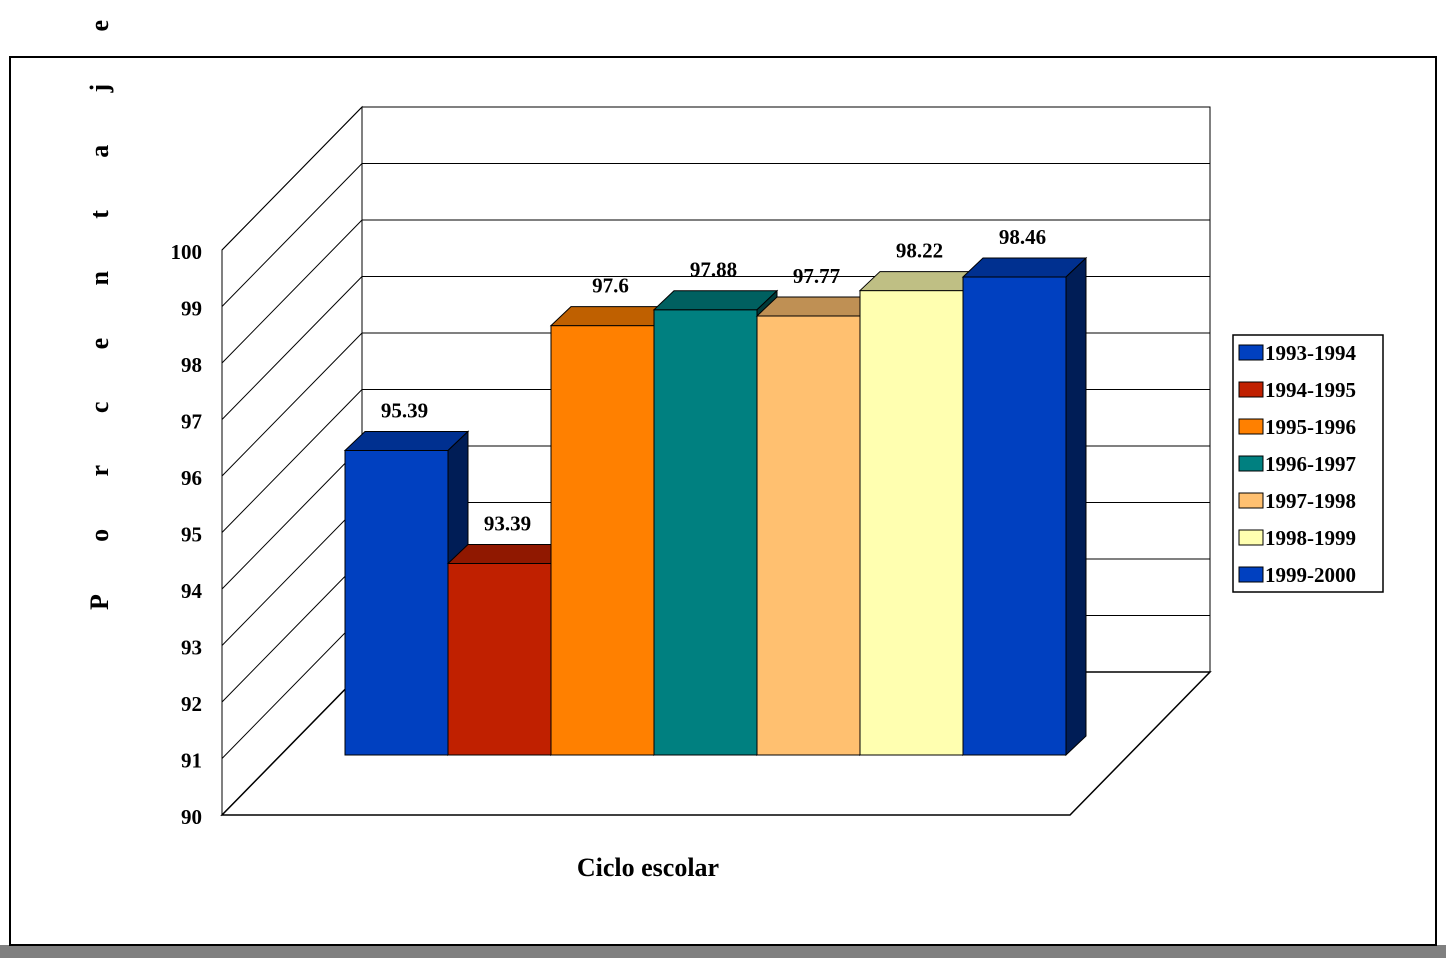  What do you see at coordinates (191, 760) in the screenshot?
I see `y-tick-label: 91` at bounding box center [191, 760].